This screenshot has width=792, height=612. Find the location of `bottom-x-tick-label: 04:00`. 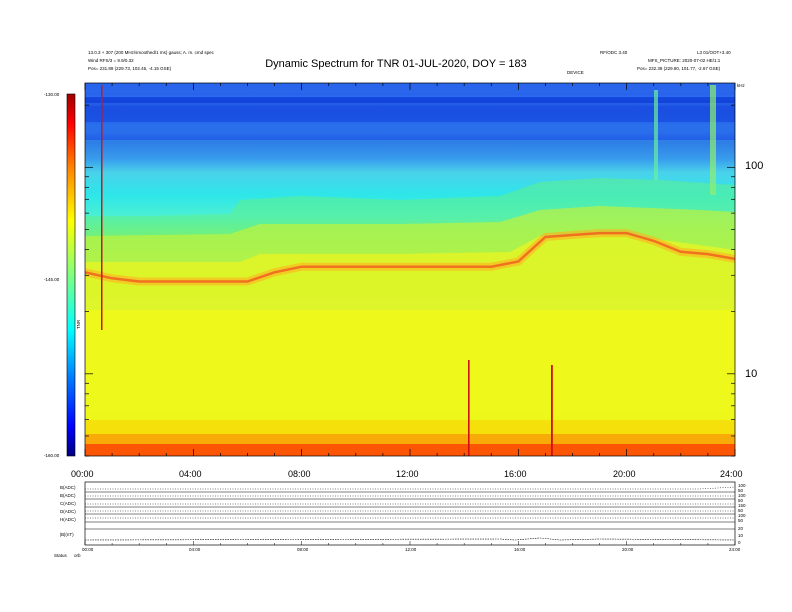

bottom-x-tick-label: 04:00 is located at coordinates (195, 549).